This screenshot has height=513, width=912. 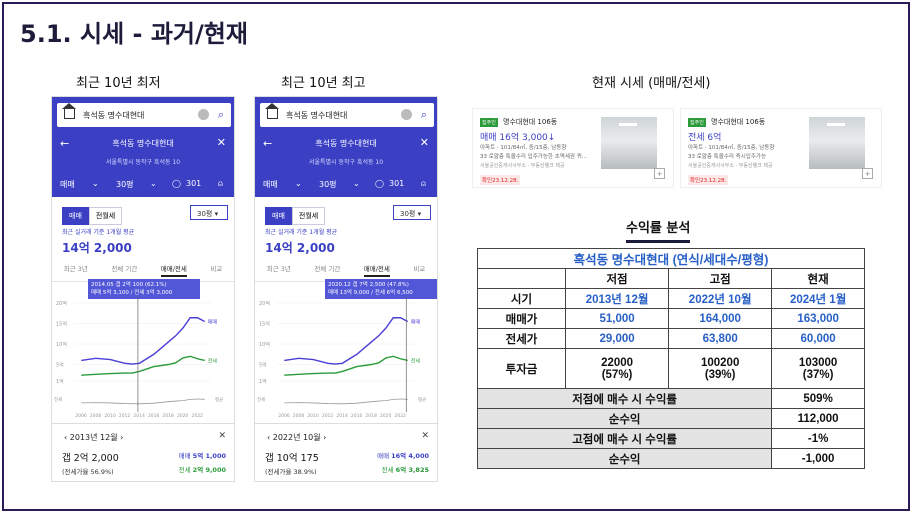 I want to click on jeonse-ratio: (전세가율 56.9%), so click(x=88, y=472).